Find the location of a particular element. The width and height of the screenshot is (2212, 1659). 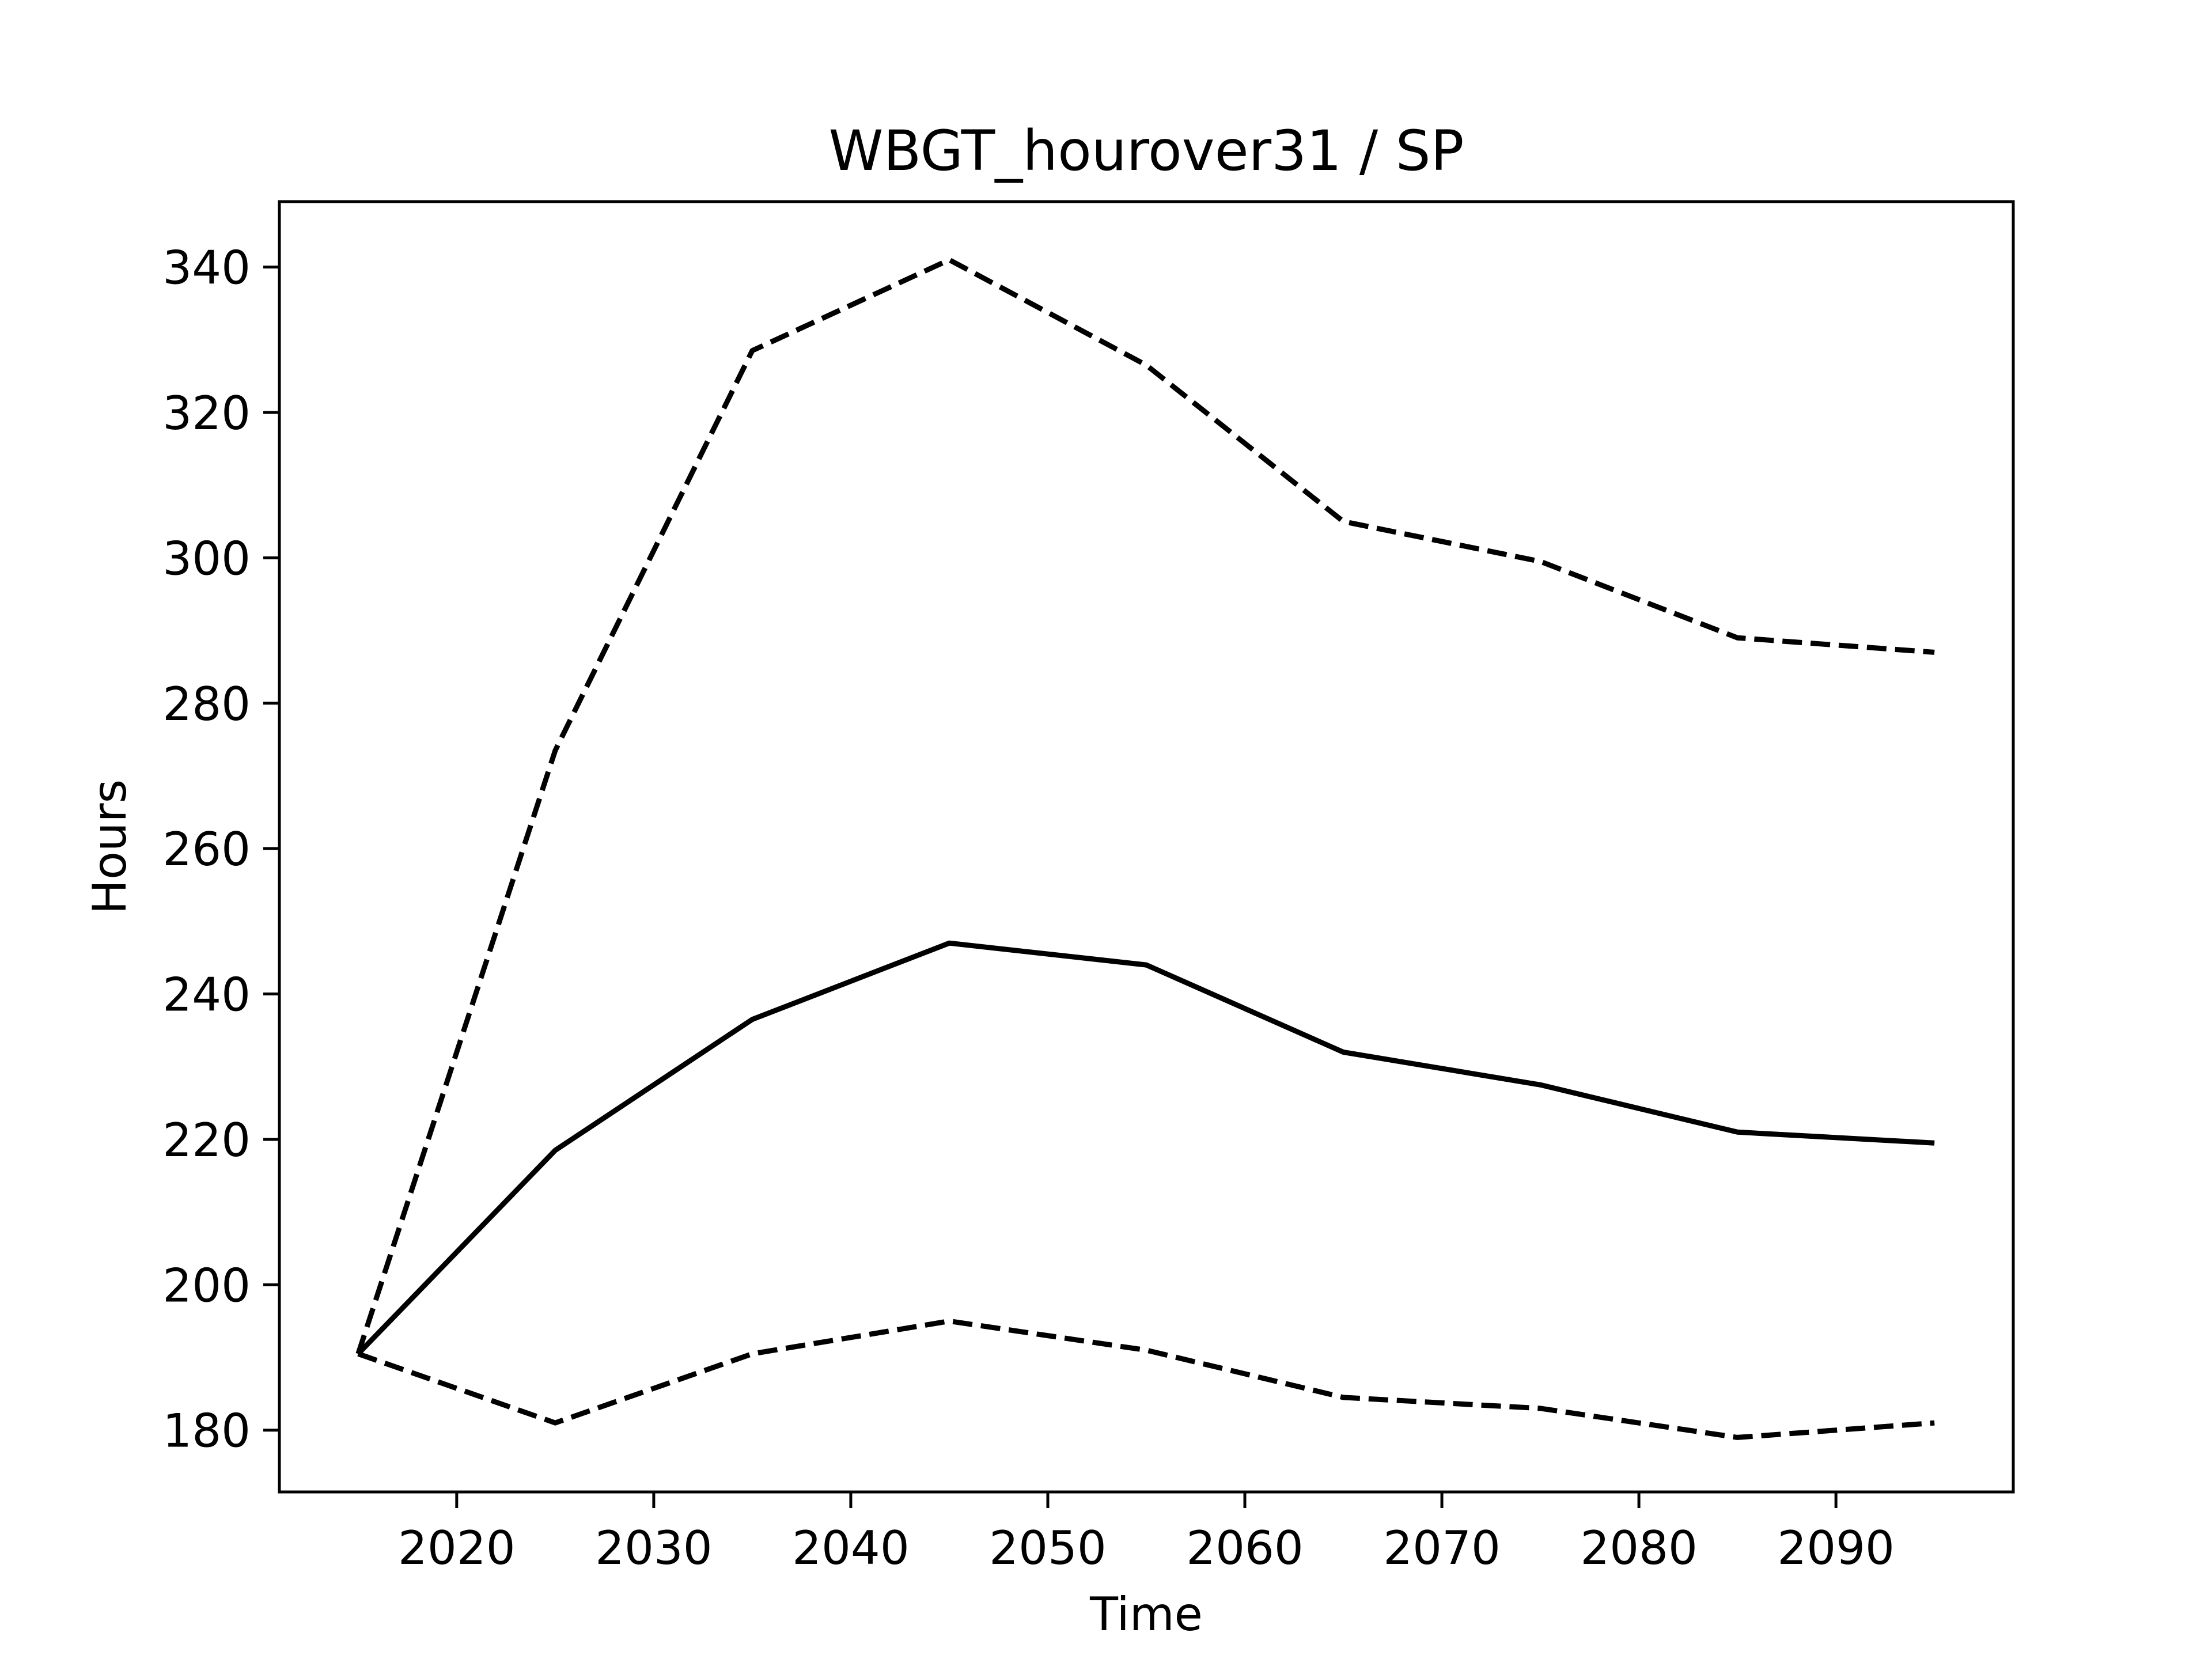

y-axis: 180 200 220 240 260 280 300 320 340 is located at coordinates (220, 849).